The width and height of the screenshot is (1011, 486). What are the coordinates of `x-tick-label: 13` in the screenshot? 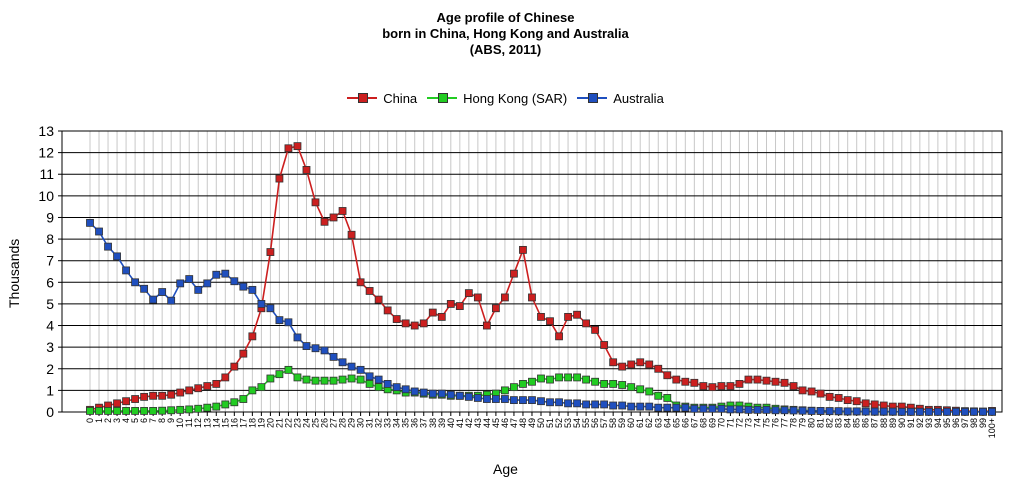 It's located at (207, 423).